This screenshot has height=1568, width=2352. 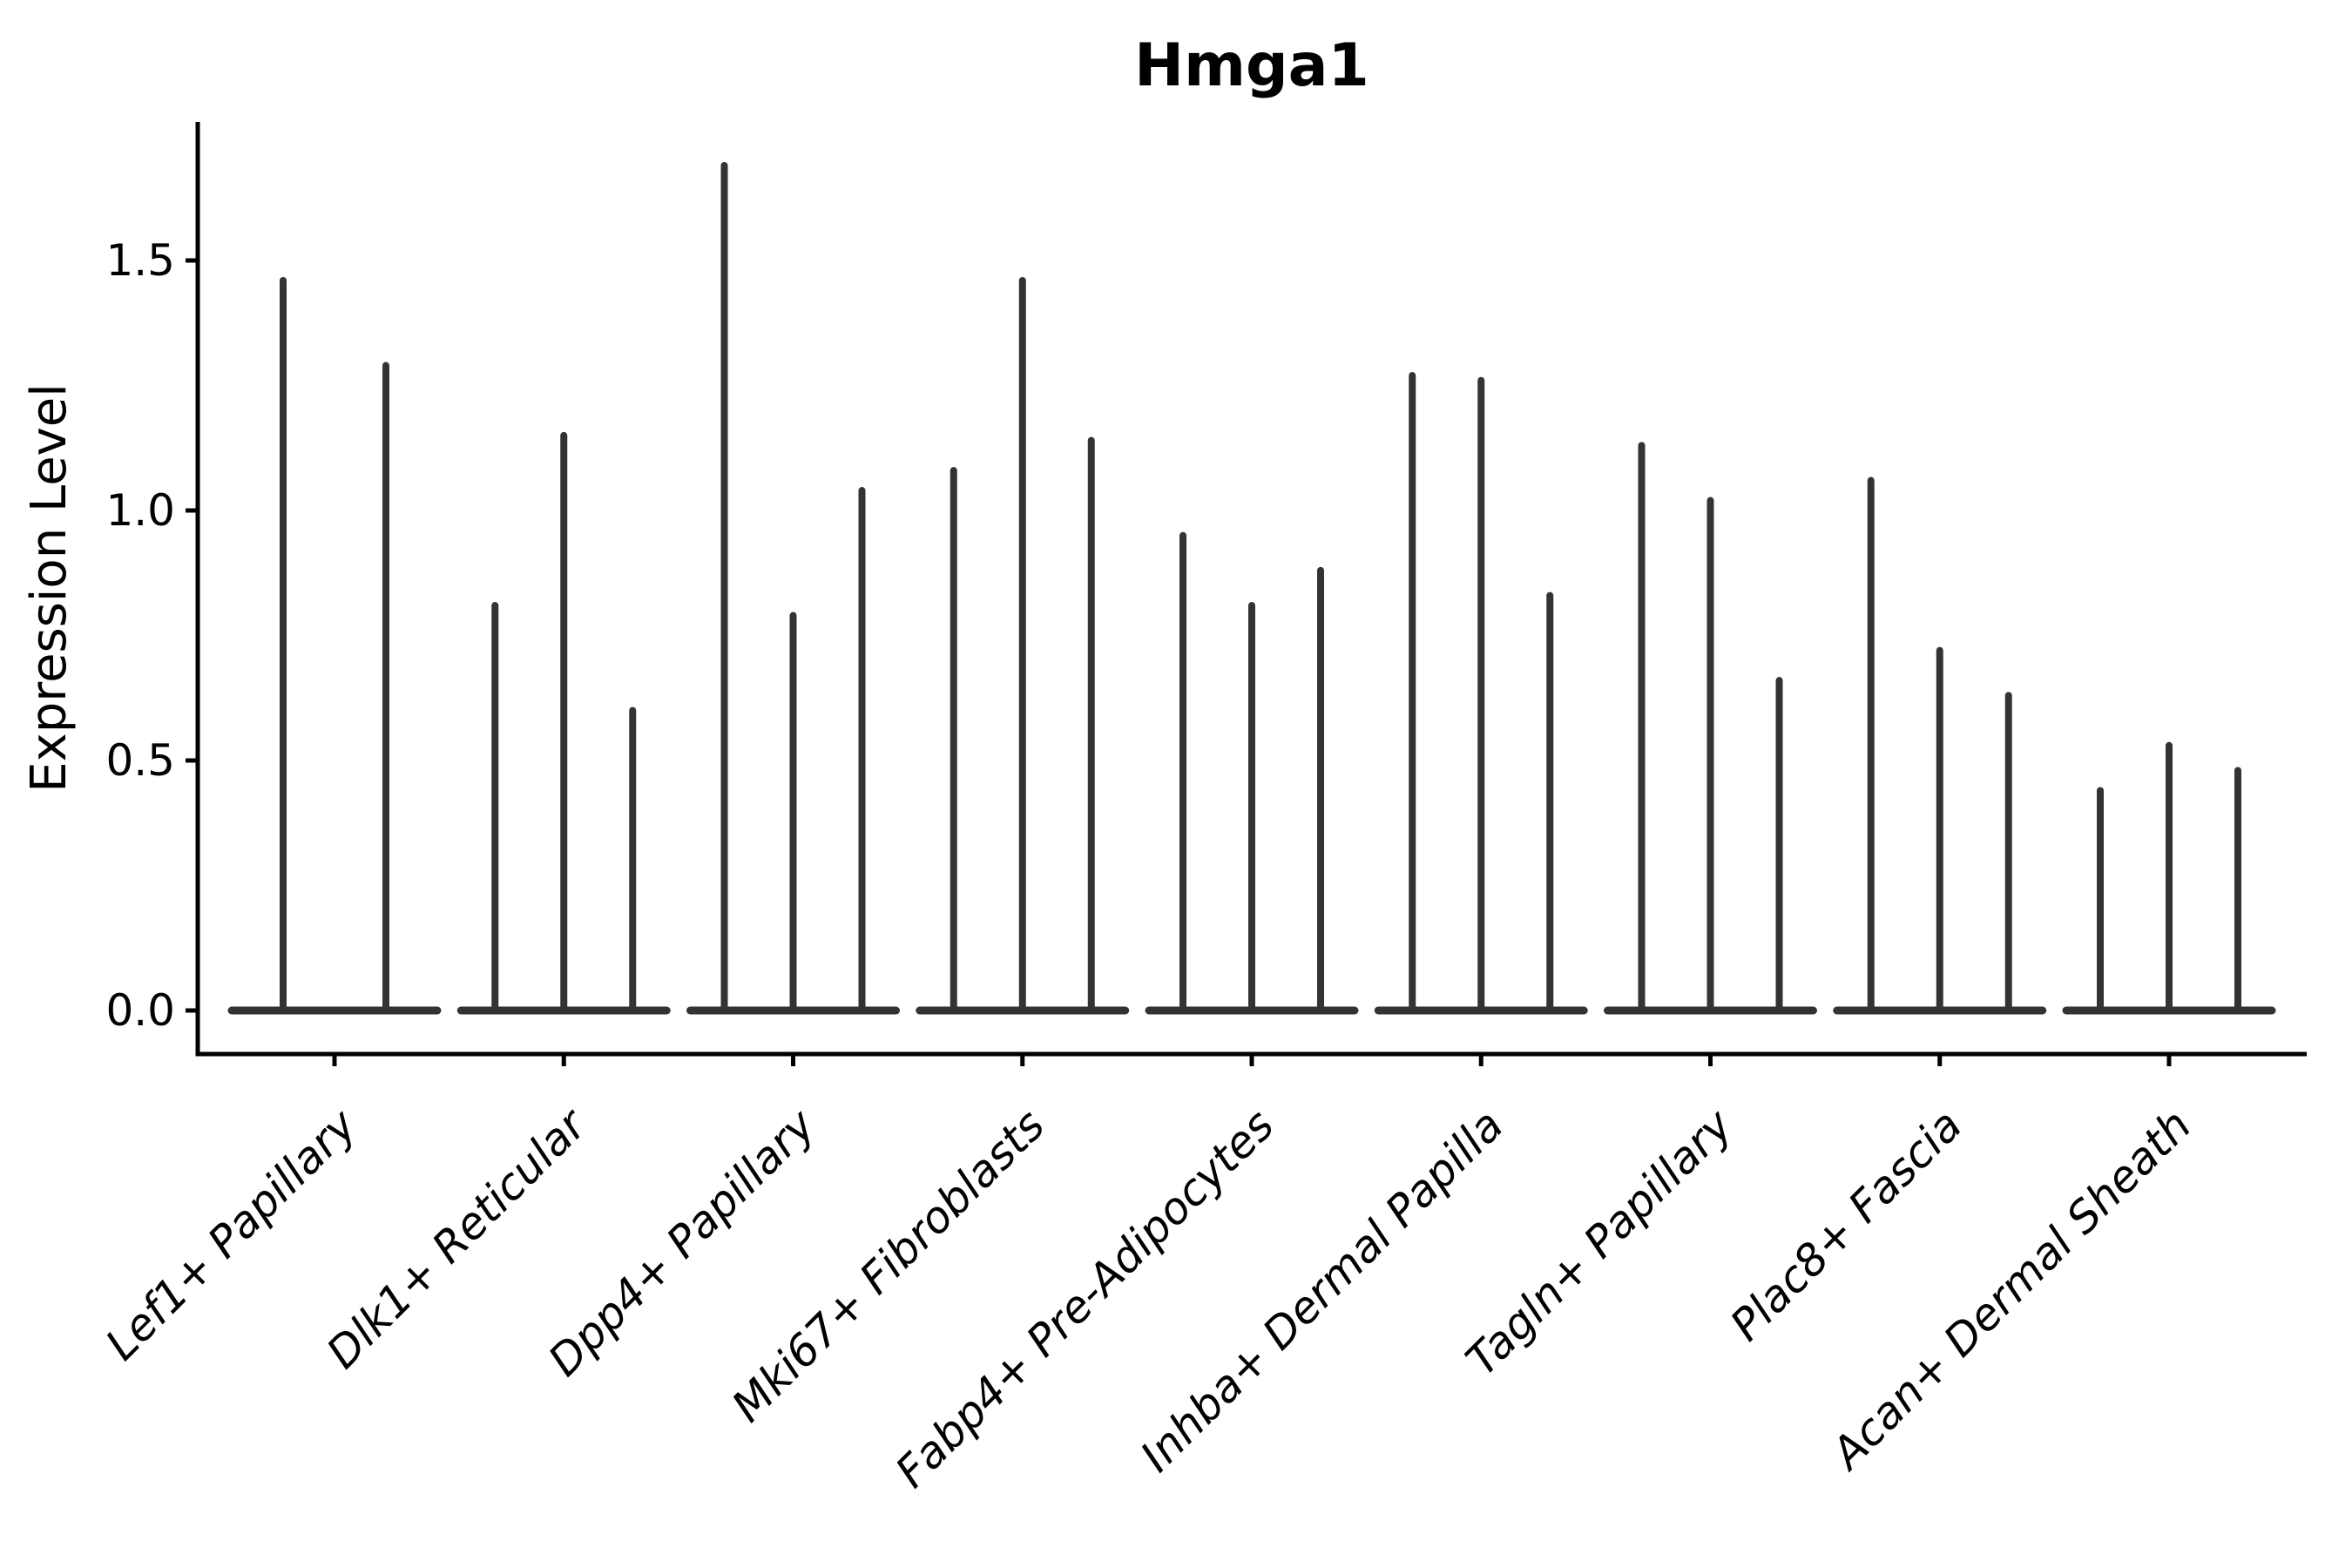 I want to click on chart-title: Hmga1, so click(x=1251, y=66).